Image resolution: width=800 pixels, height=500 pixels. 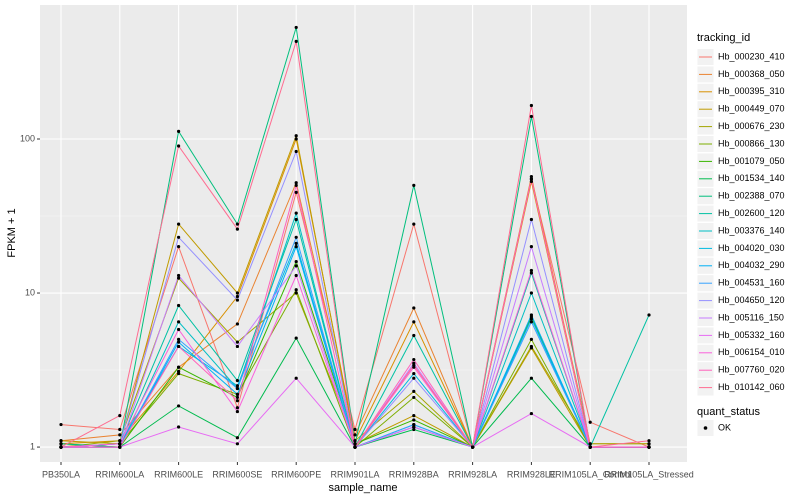 What do you see at coordinates (178, 474) in the screenshot?
I see `x-tick-label: RRIM600LE` at bounding box center [178, 474].